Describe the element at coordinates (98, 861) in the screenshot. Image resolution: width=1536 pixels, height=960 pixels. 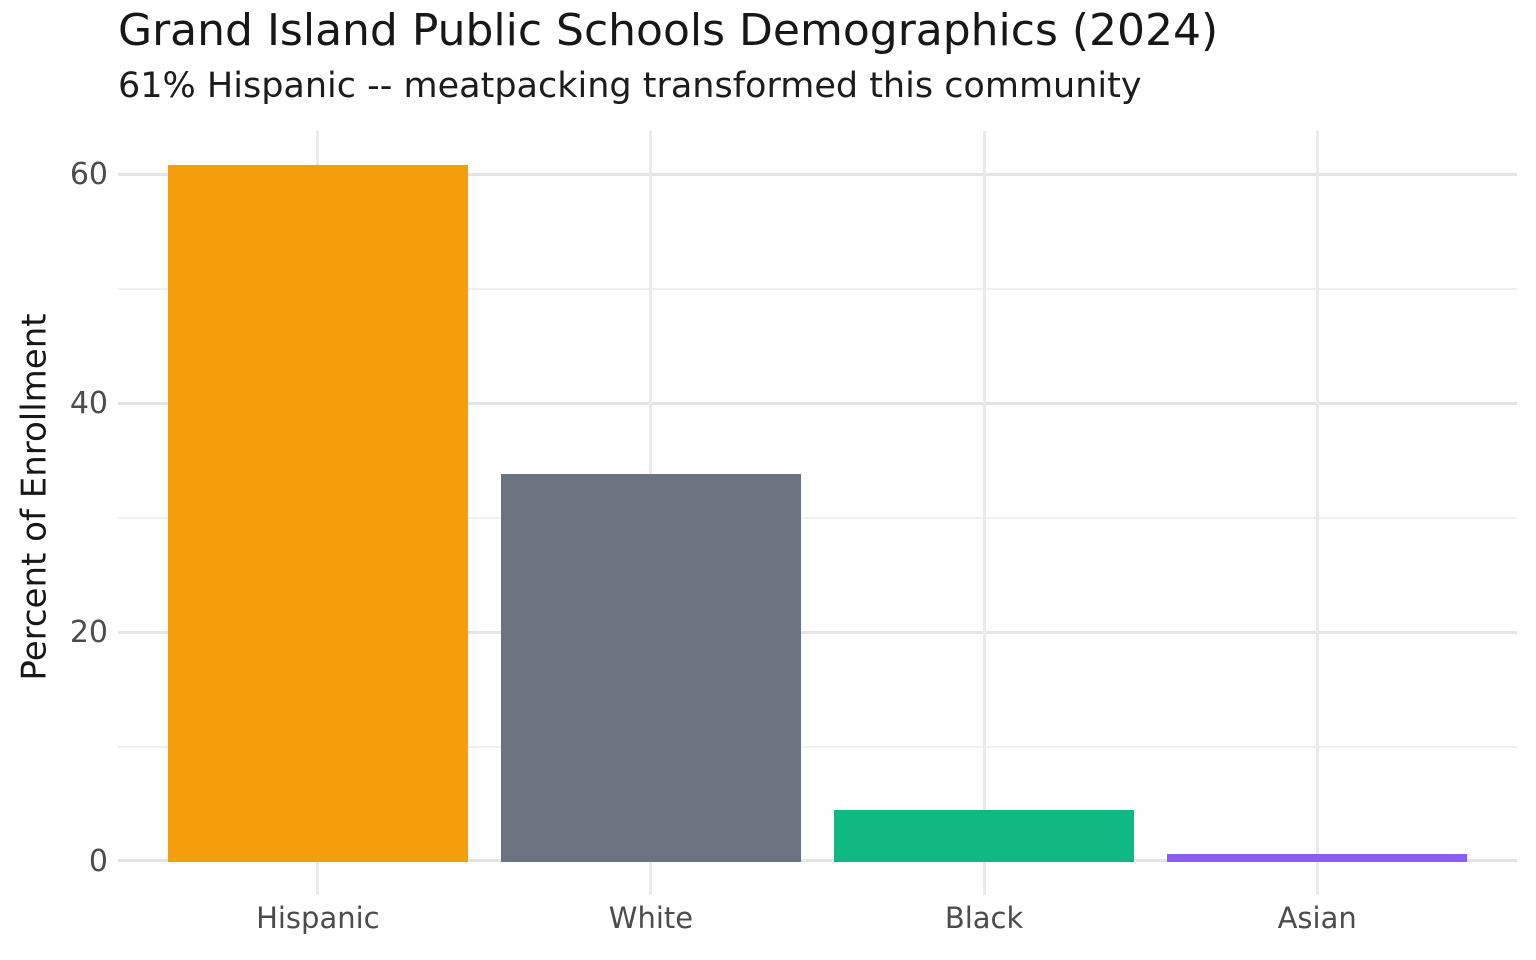
I see `y-tick-label-0: 0` at that location.